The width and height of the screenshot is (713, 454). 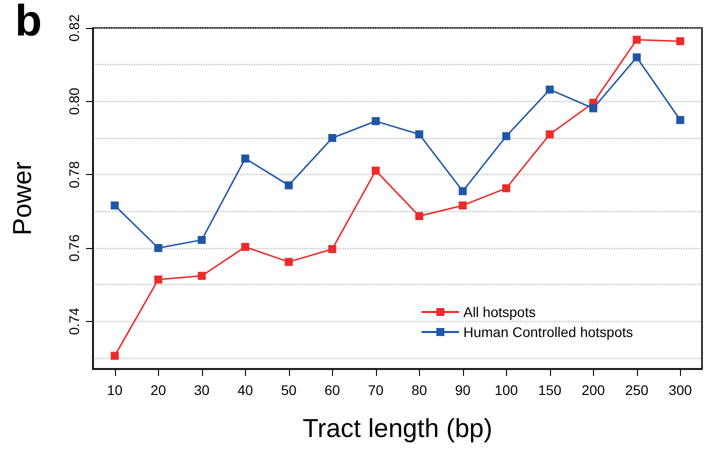 What do you see at coordinates (499, 312) in the screenshot?
I see `legend-label: All hotspots` at bounding box center [499, 312].